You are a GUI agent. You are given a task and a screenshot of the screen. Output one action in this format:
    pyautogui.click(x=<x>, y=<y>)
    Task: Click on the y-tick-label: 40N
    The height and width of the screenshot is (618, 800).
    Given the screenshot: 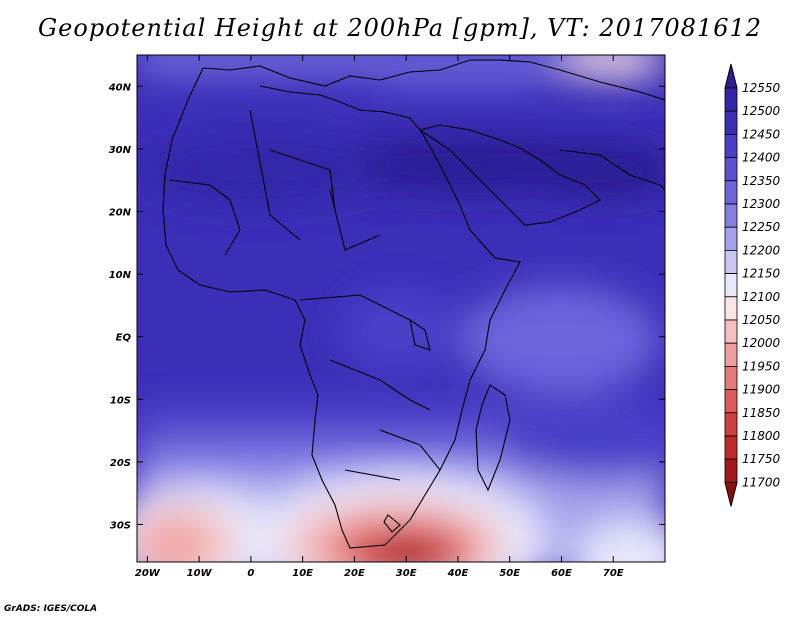 What is the action you would take?
    pyautogui.click(x=120, y=87)
    